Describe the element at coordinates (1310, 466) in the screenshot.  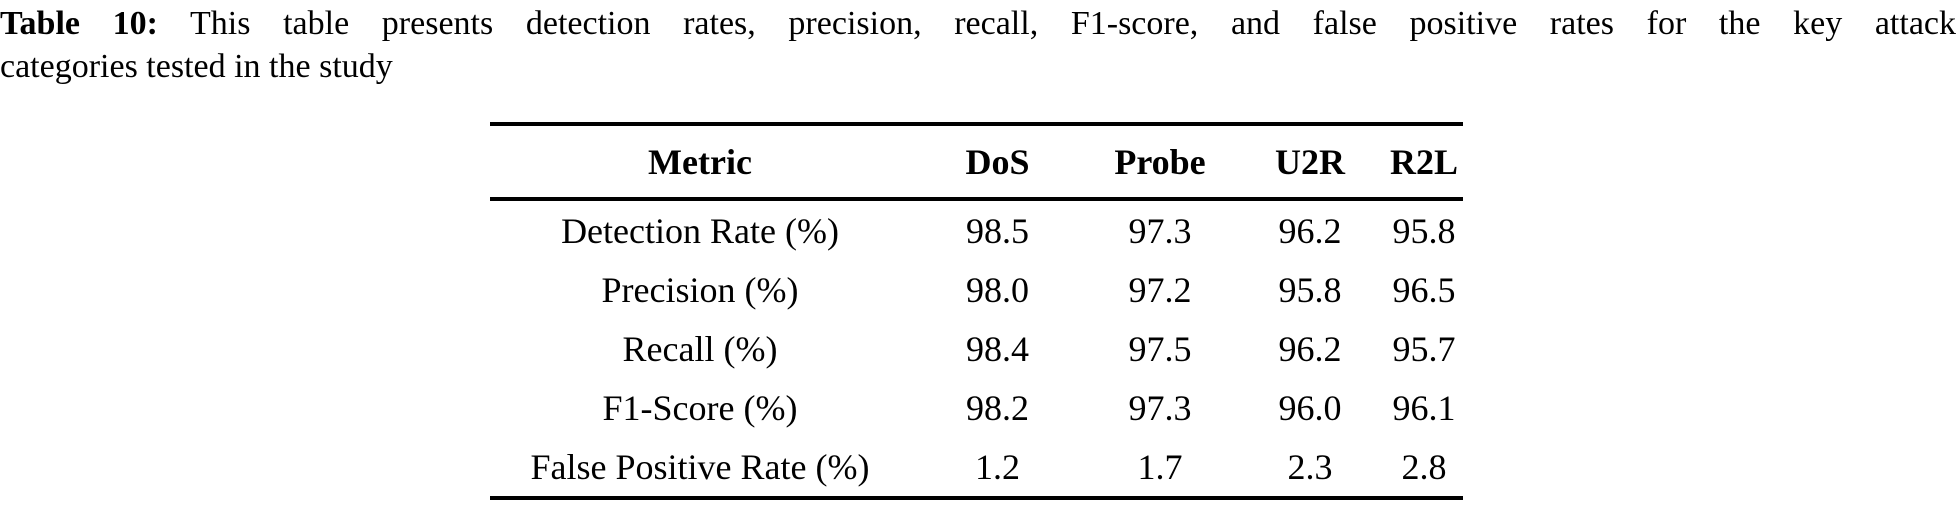
I see `value-cell: 2.3` at that location.